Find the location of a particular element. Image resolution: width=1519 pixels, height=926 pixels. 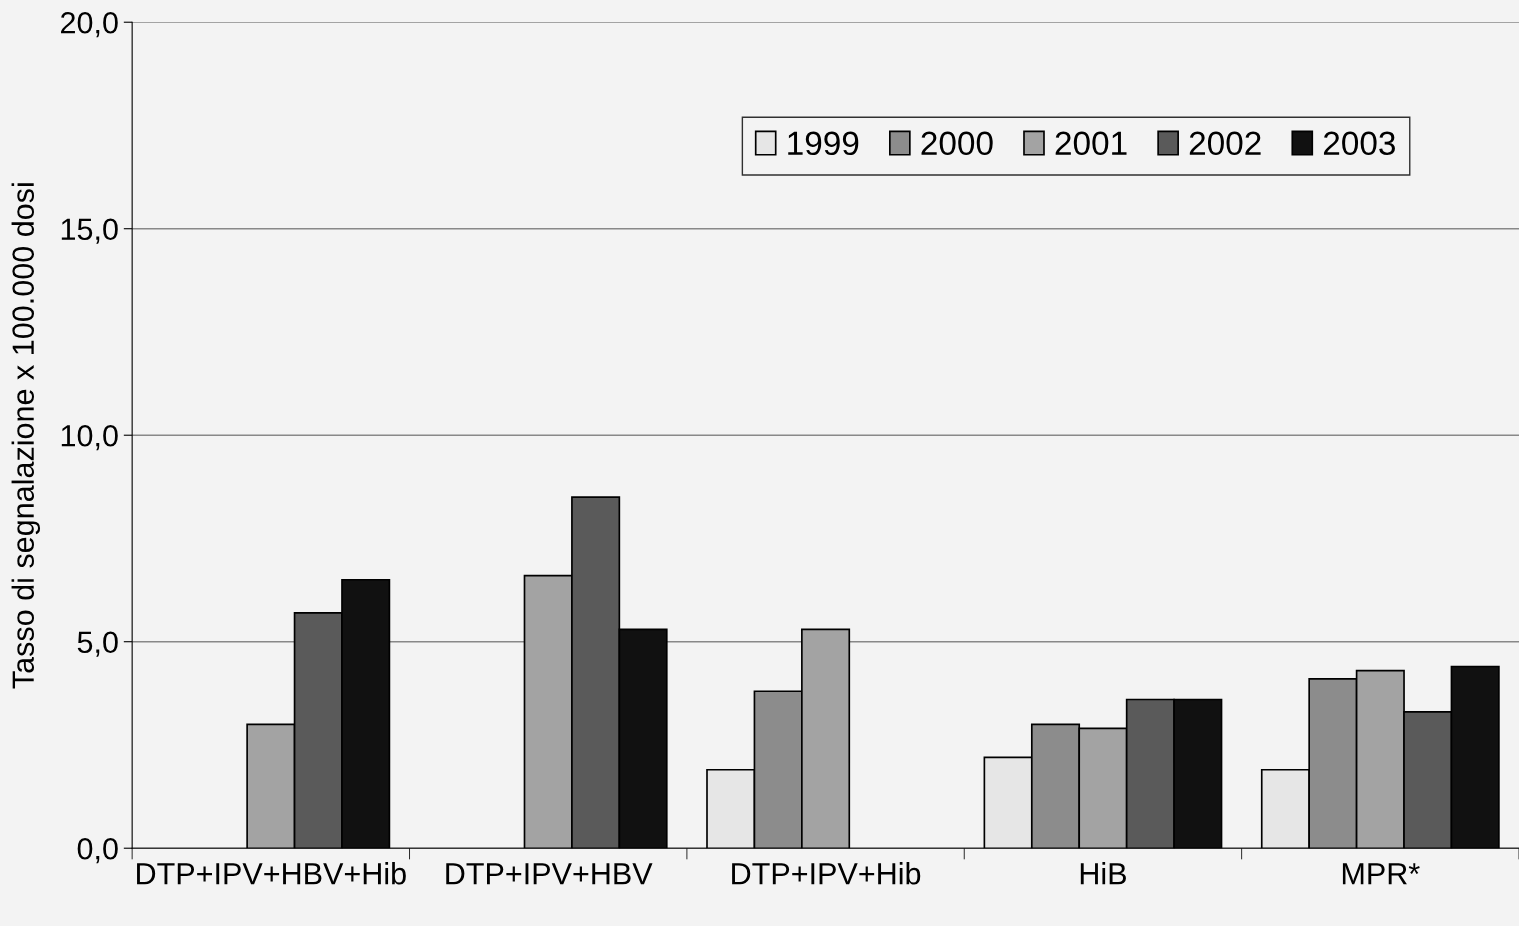

y-tick-label: 15,0 is located at coordinates (89, 231).